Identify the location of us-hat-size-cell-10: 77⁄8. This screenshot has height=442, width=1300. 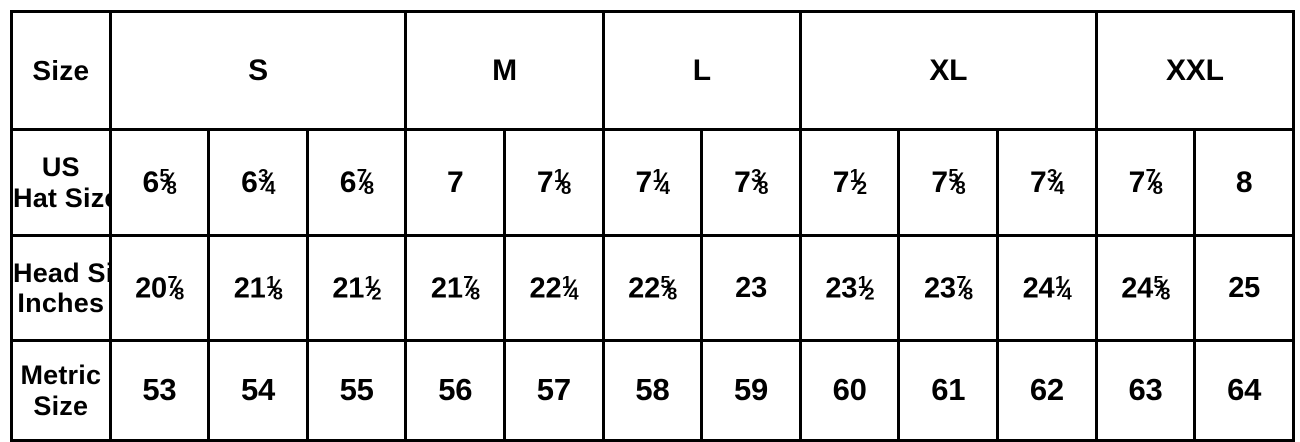
(1145, 182).